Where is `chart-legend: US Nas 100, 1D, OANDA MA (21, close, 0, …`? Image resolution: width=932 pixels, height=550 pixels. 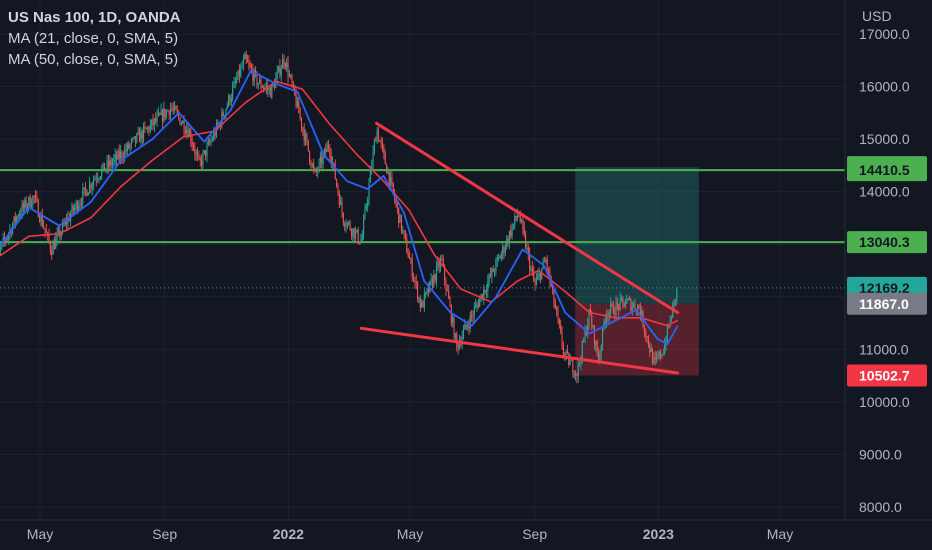 chart-legend: US Nas 100, 1D, OANDA MA (21, close, 0, … is located at coordinates (94, 38).